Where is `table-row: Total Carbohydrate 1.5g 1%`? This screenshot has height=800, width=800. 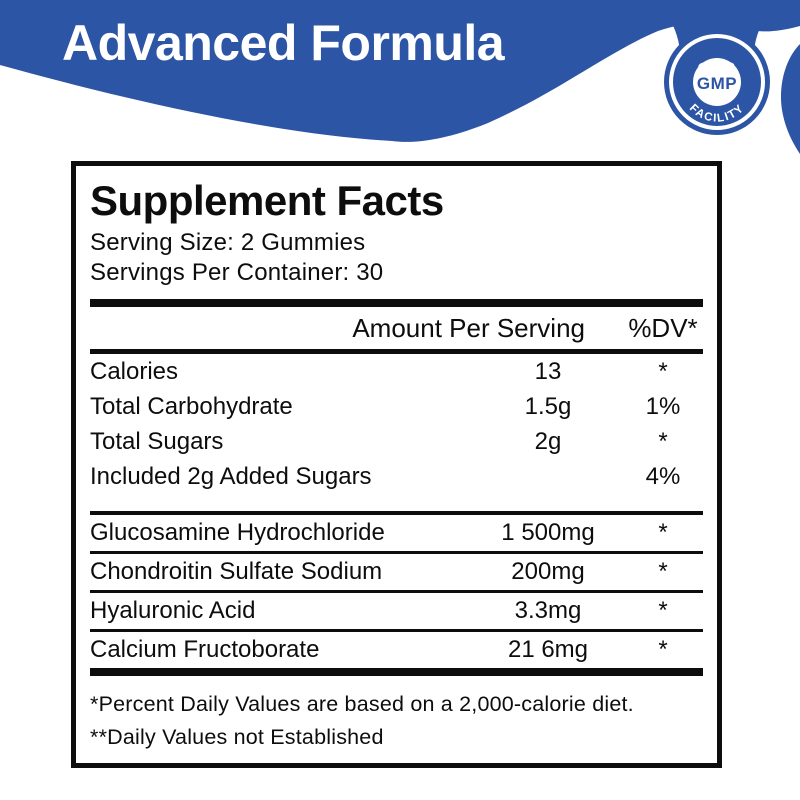
table-row: Total Carbohydrate 1.5g 1% is located at coordinates (396, 406).